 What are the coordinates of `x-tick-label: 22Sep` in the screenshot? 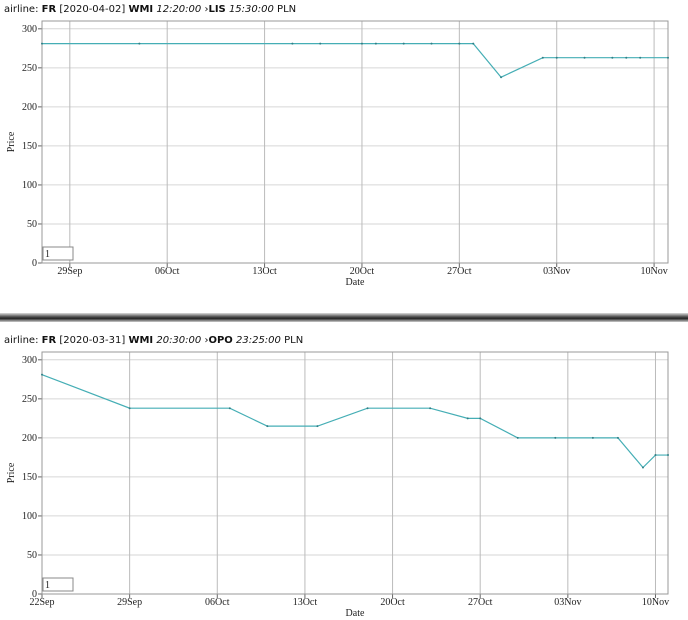 It's located at (42, 602).